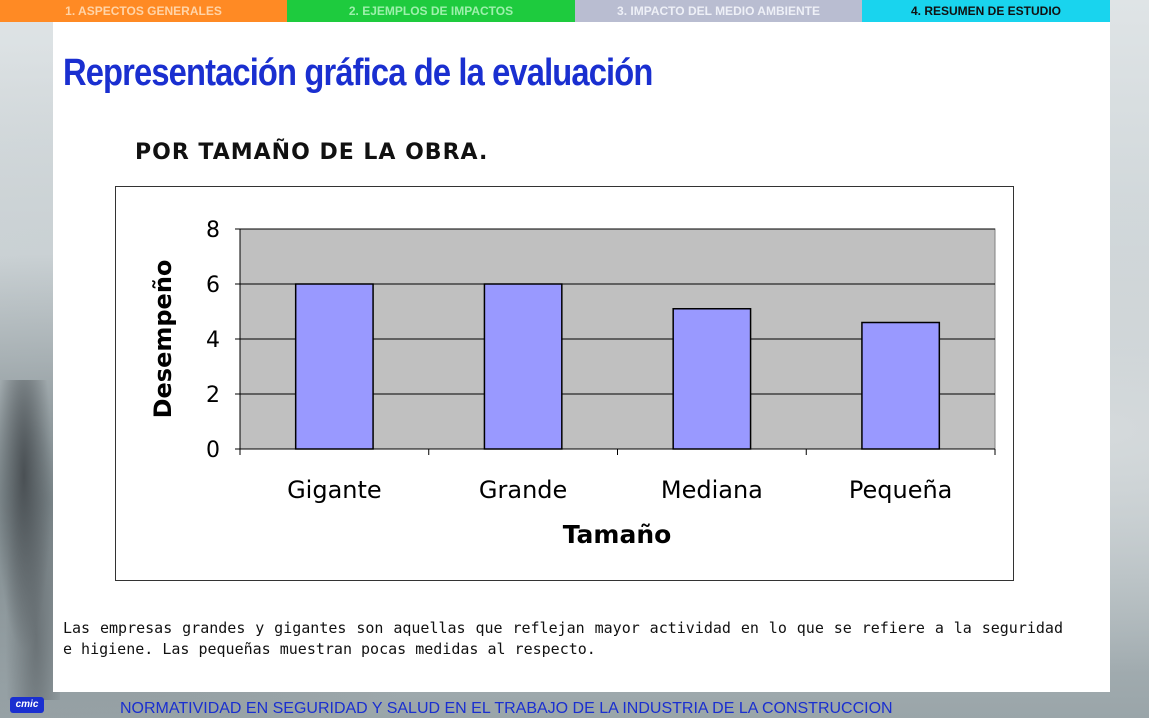 This screenshot has width=1149, height=718. Describe the element at coordinates (523, 490) in the screenshot. I see `x-tick-label: Grande` at that location.